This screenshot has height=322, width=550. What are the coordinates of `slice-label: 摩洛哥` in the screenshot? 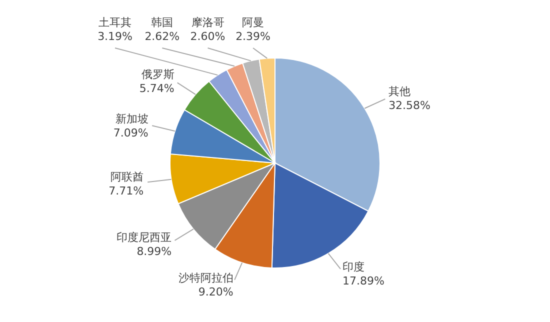 It's located at (207, 22).